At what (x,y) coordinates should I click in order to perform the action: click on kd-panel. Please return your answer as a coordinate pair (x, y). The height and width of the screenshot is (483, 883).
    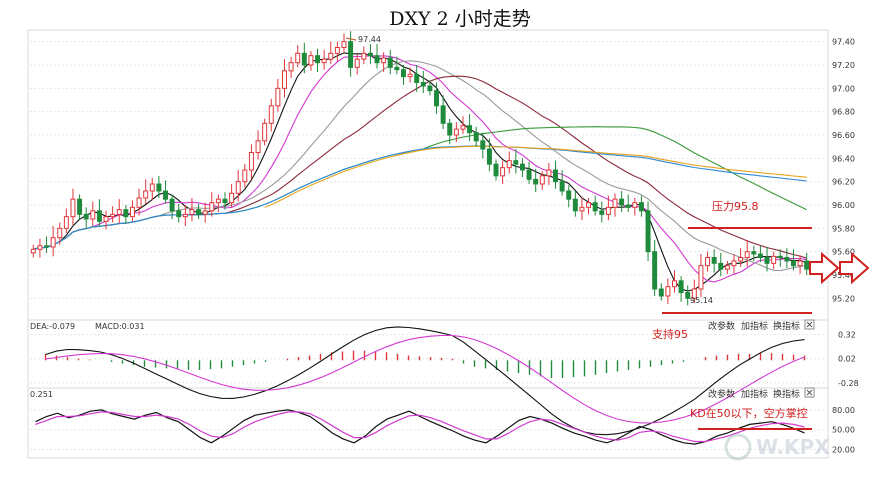
    Looking at the image, I should click on (428, 423).